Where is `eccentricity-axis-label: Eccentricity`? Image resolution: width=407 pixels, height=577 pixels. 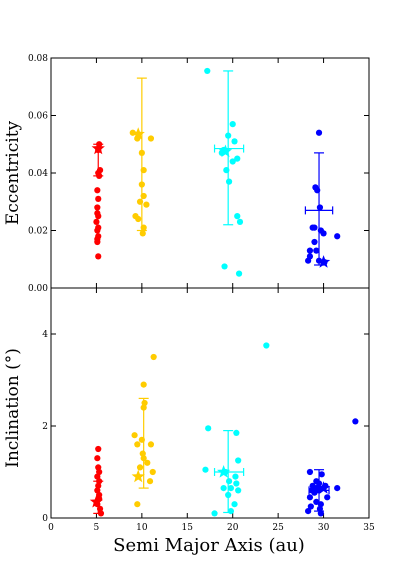
eccentricity-axis-label: Eccentricity is located at coordinates (13, 172).